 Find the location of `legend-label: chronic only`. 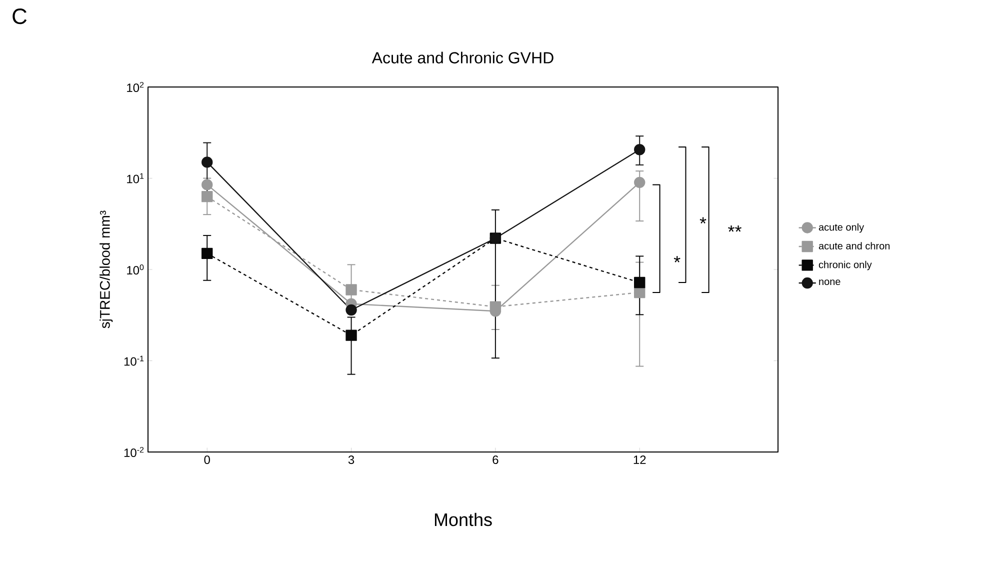

legend-label: chronic only is located at coordinates (845, 265).